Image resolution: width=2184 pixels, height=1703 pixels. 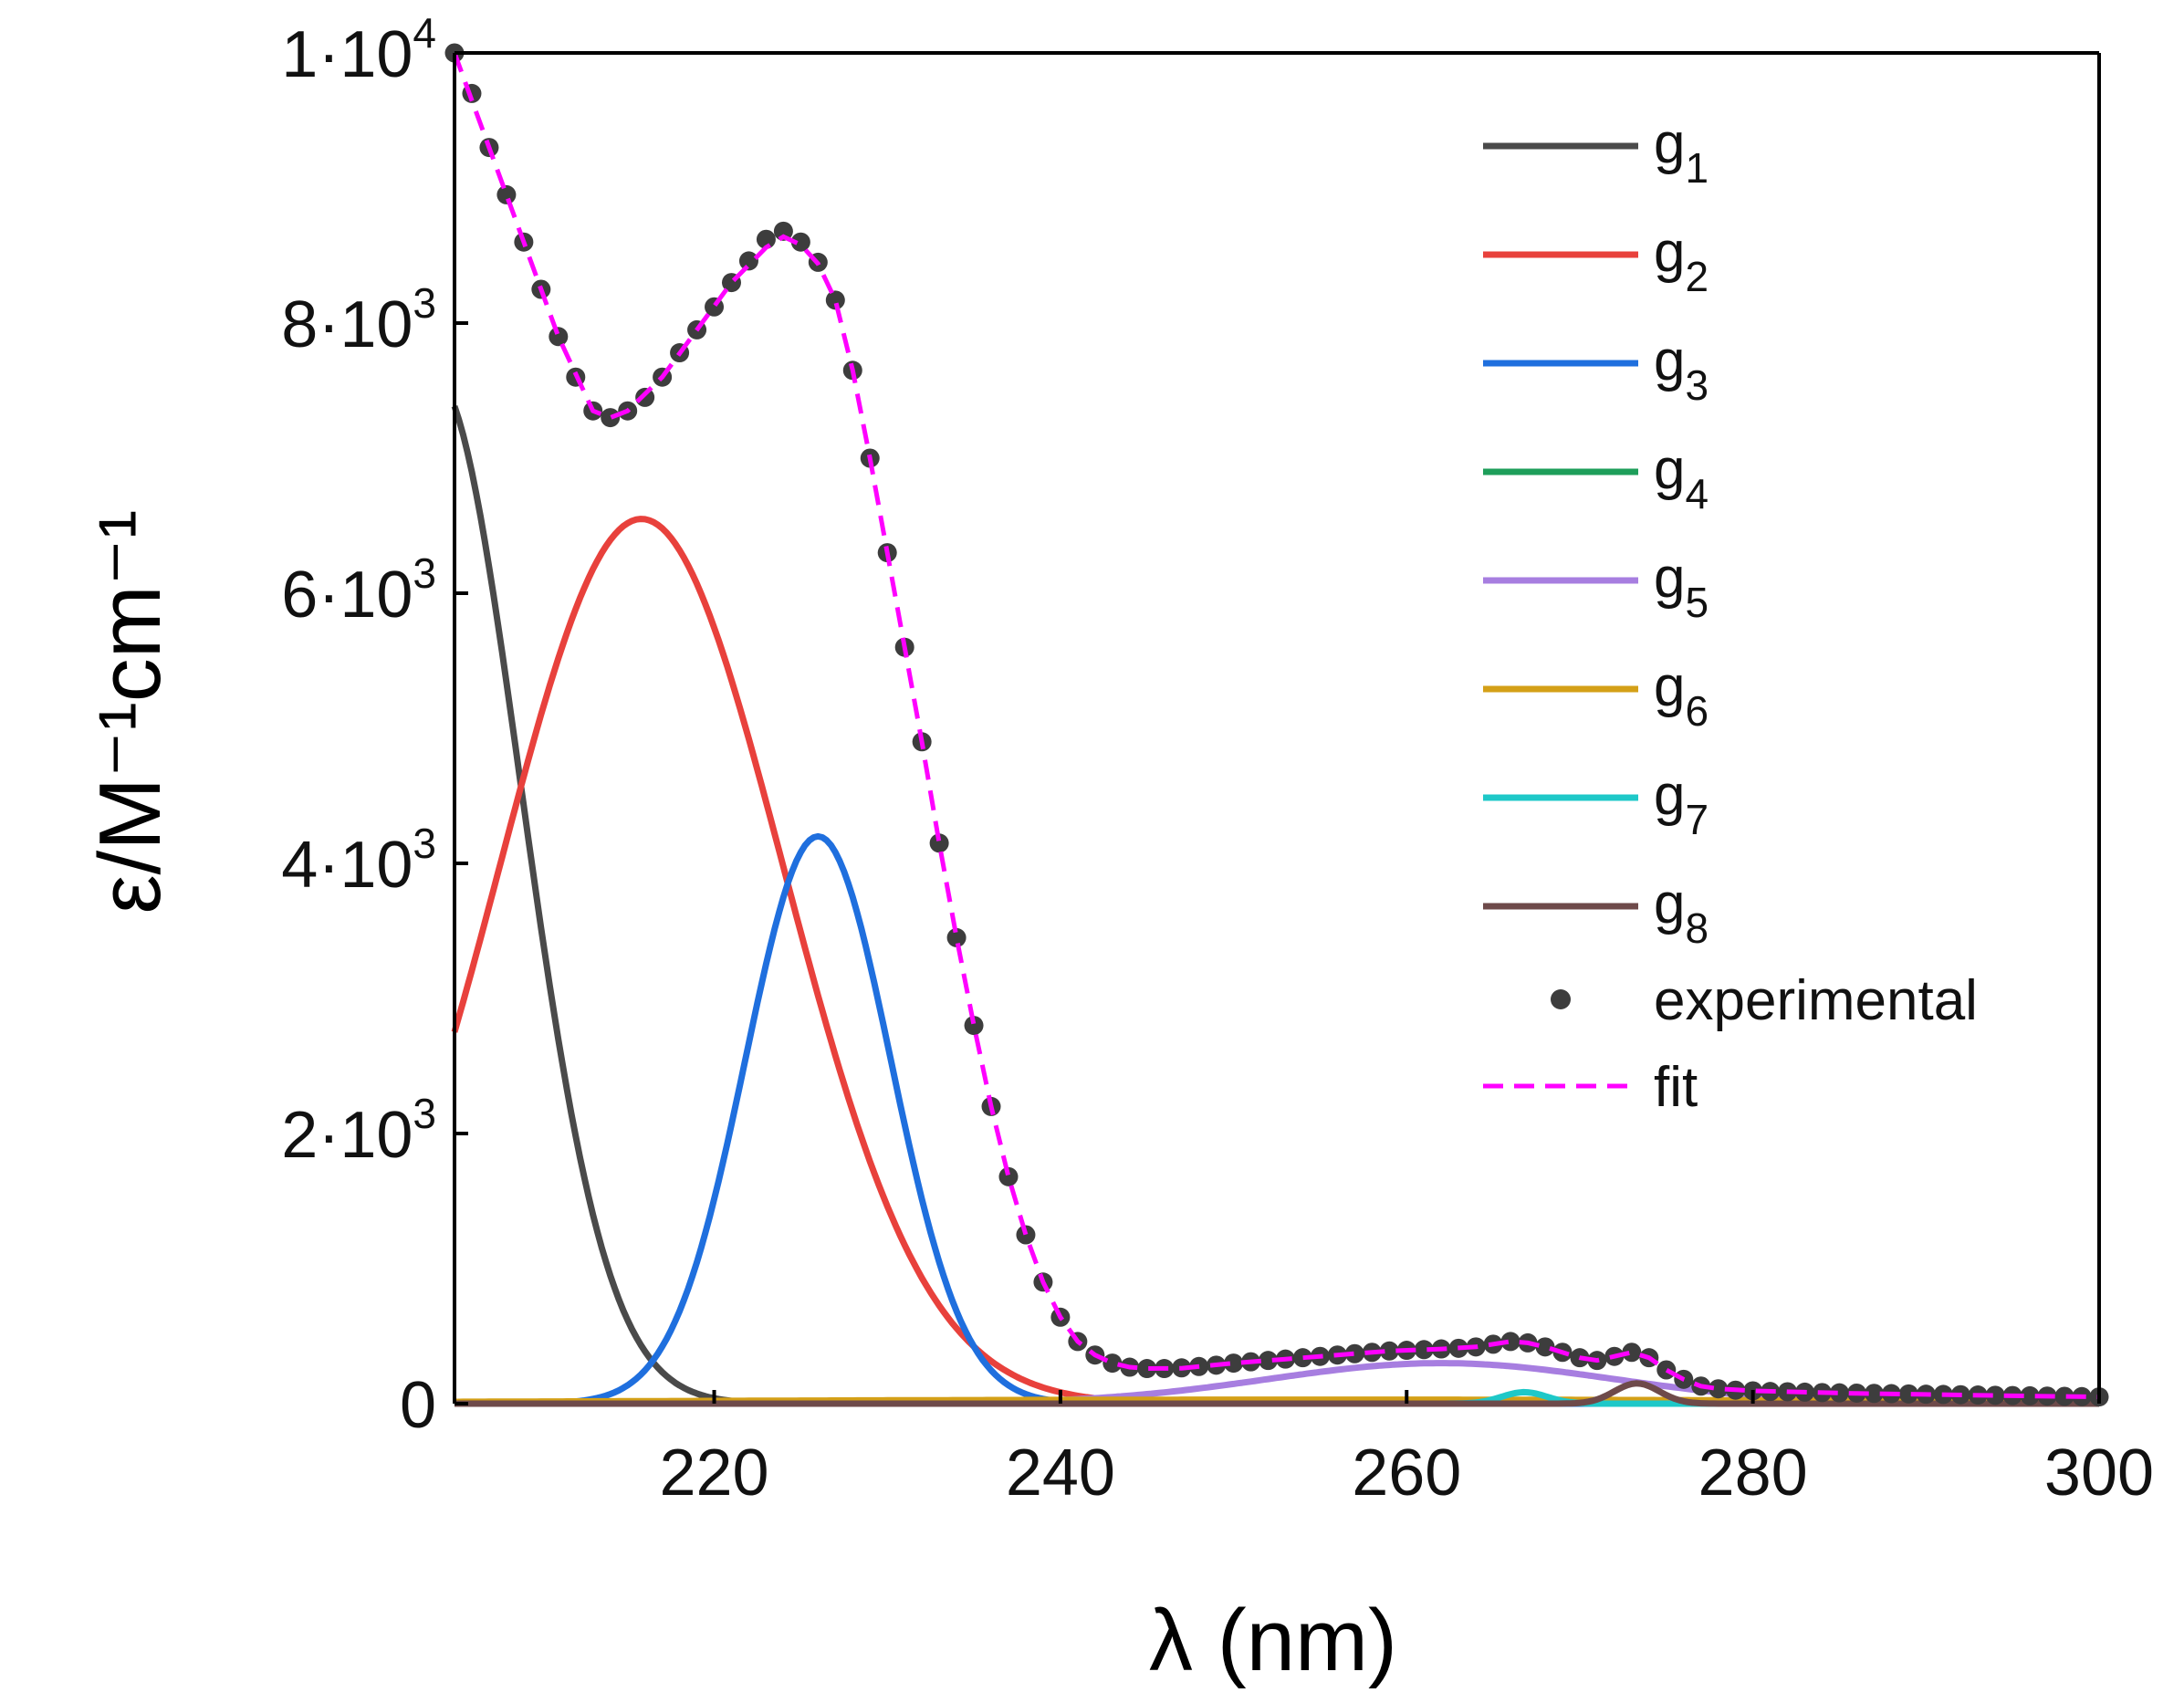 What do you see at coordinates (1681, 152) in the screenshot?
I see `legend-label-g1: g1` at bounding box center [1681, 152].